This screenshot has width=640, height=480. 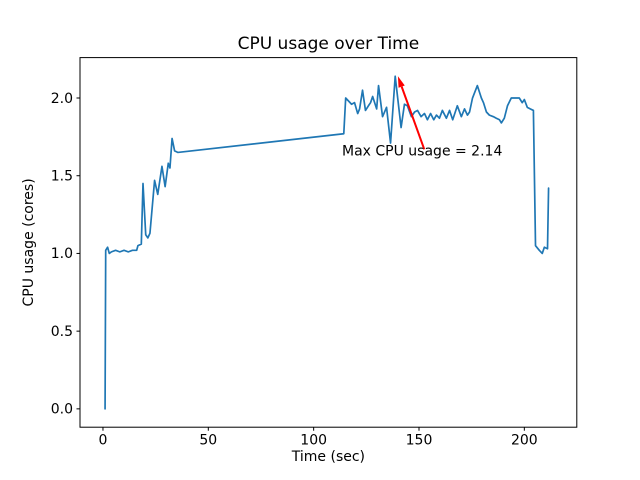 I want to click on y-axis: 0.0 0.5 1.0 1.5 2.0, so click(x=65, y=254).